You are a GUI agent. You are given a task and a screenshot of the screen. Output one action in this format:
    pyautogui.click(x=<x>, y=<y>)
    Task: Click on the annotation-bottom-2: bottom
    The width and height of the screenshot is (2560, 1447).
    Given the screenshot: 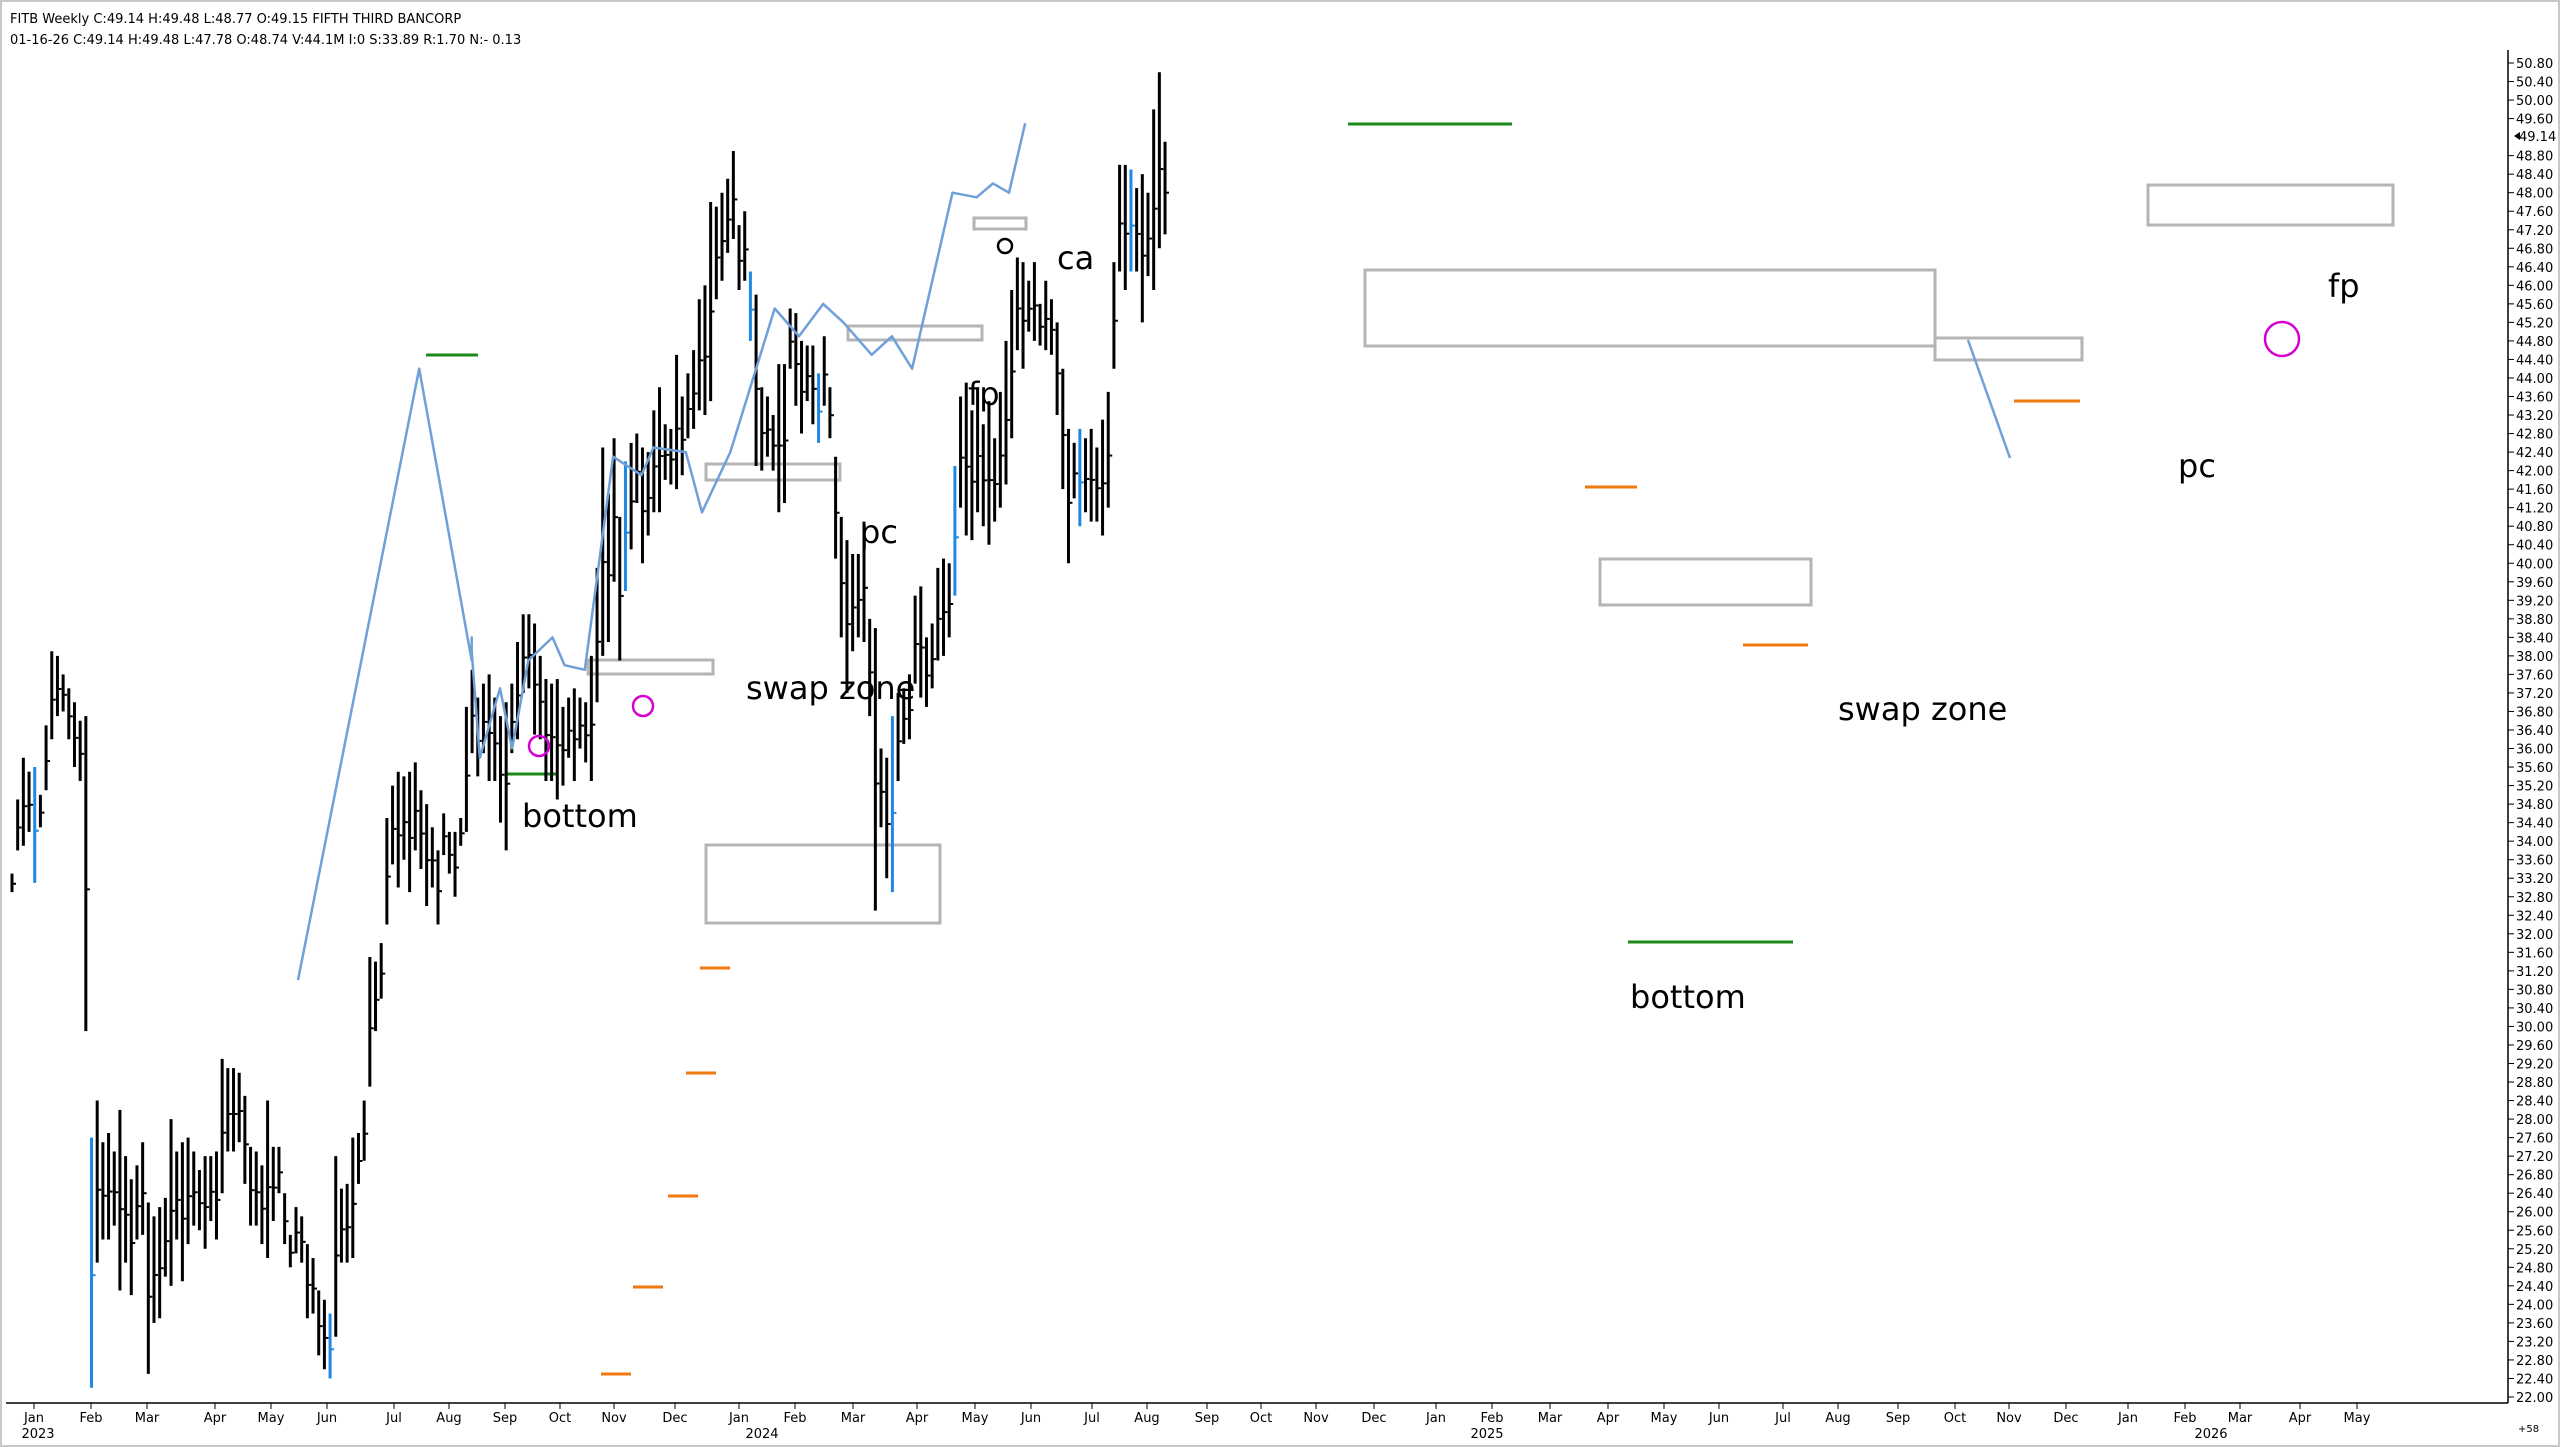 What is the action you would take?
    pyautogui.click(x=1688, y=997)
    